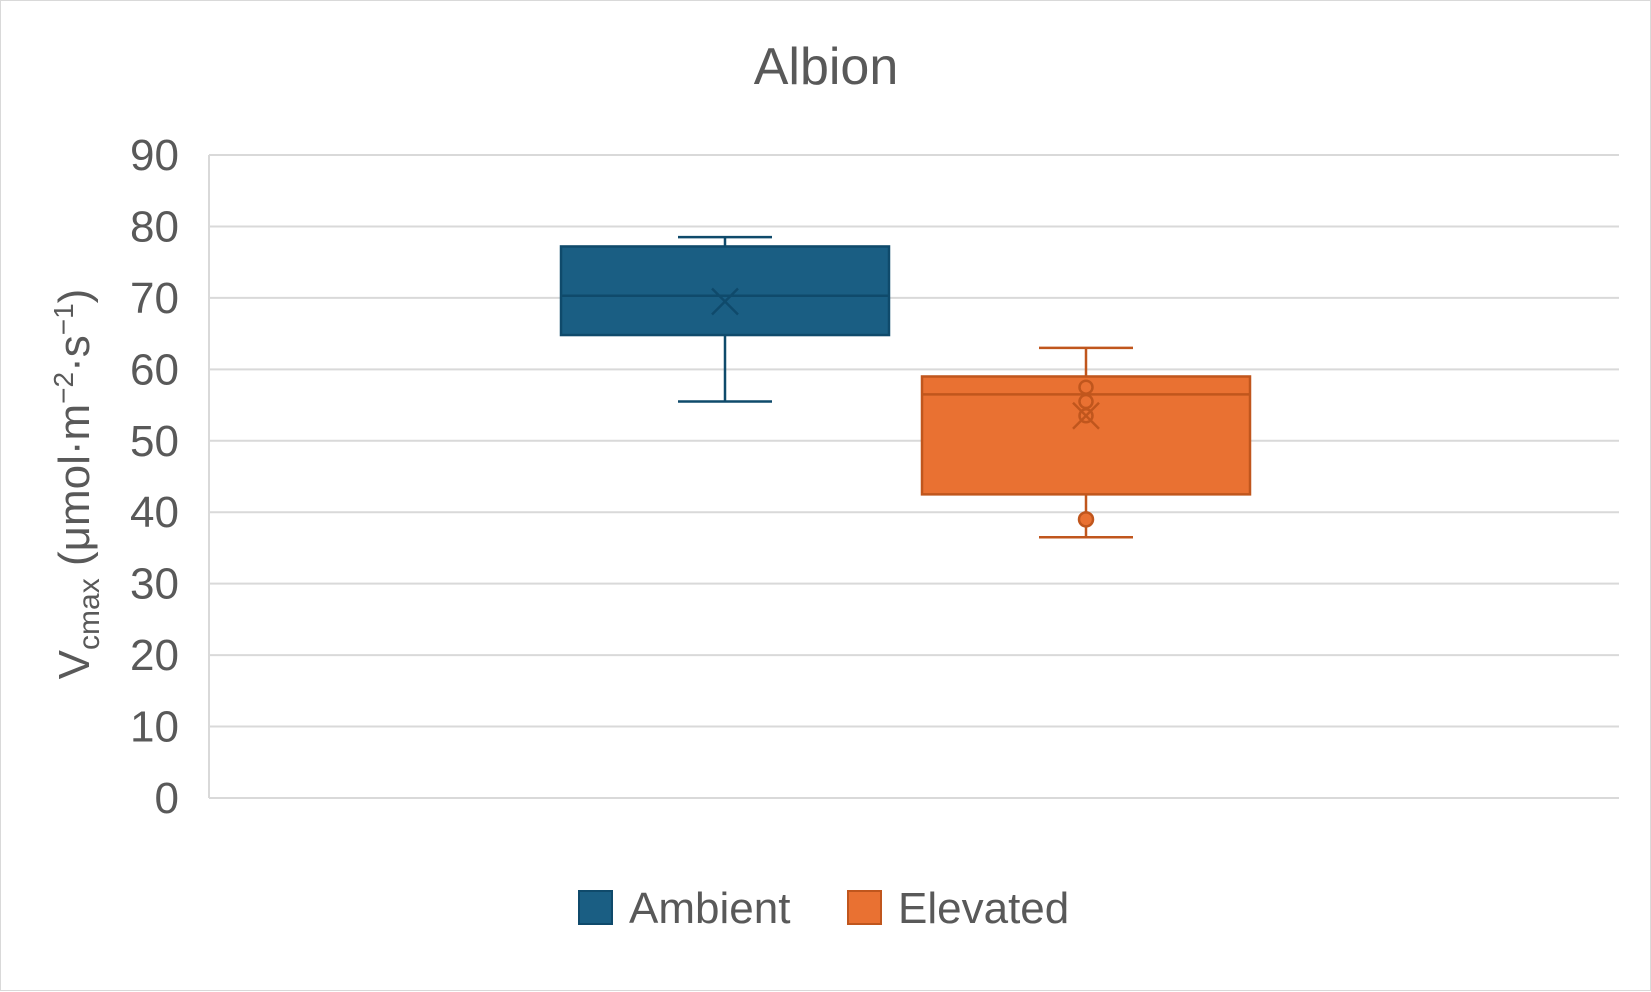 The width and height of the screenshot is (1651, 992). What do you see at coordinates (154, 512) in the screenshot?
I see `y-tick-label: 40` at bounding box center [154, 512].